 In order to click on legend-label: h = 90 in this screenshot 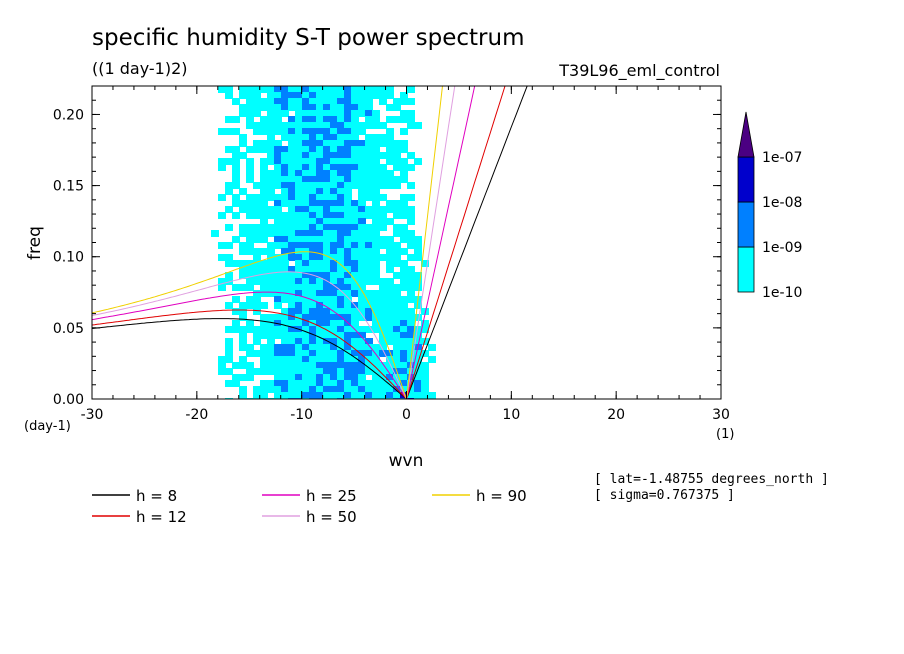, I will do `click(501, 496)`.